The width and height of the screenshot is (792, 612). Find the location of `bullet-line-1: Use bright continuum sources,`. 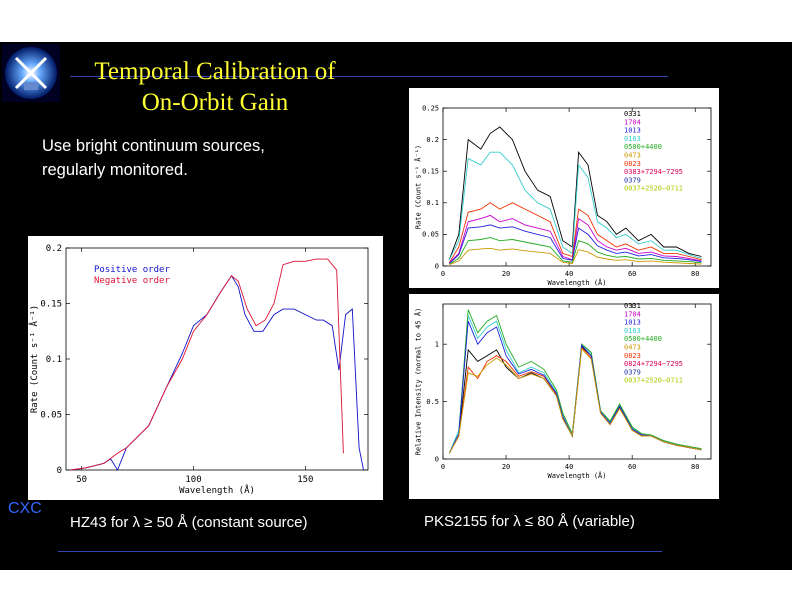

bullet-line-1: Use bright continuum sources, is located at coordinates (153, 146).